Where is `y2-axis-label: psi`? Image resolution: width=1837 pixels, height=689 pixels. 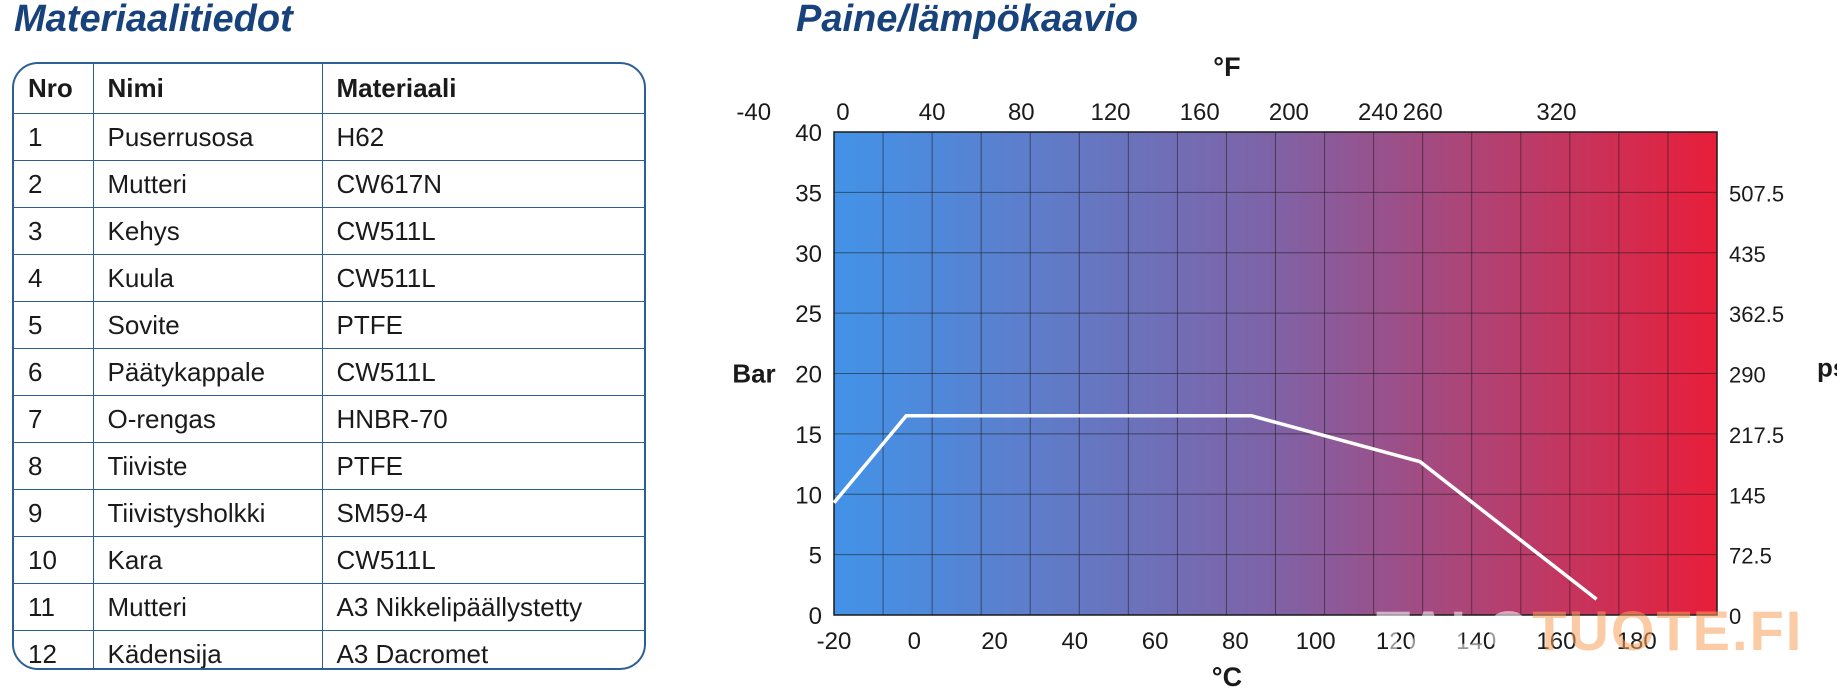
y2-axis-label: psi is located at coordinates (1827, 367).